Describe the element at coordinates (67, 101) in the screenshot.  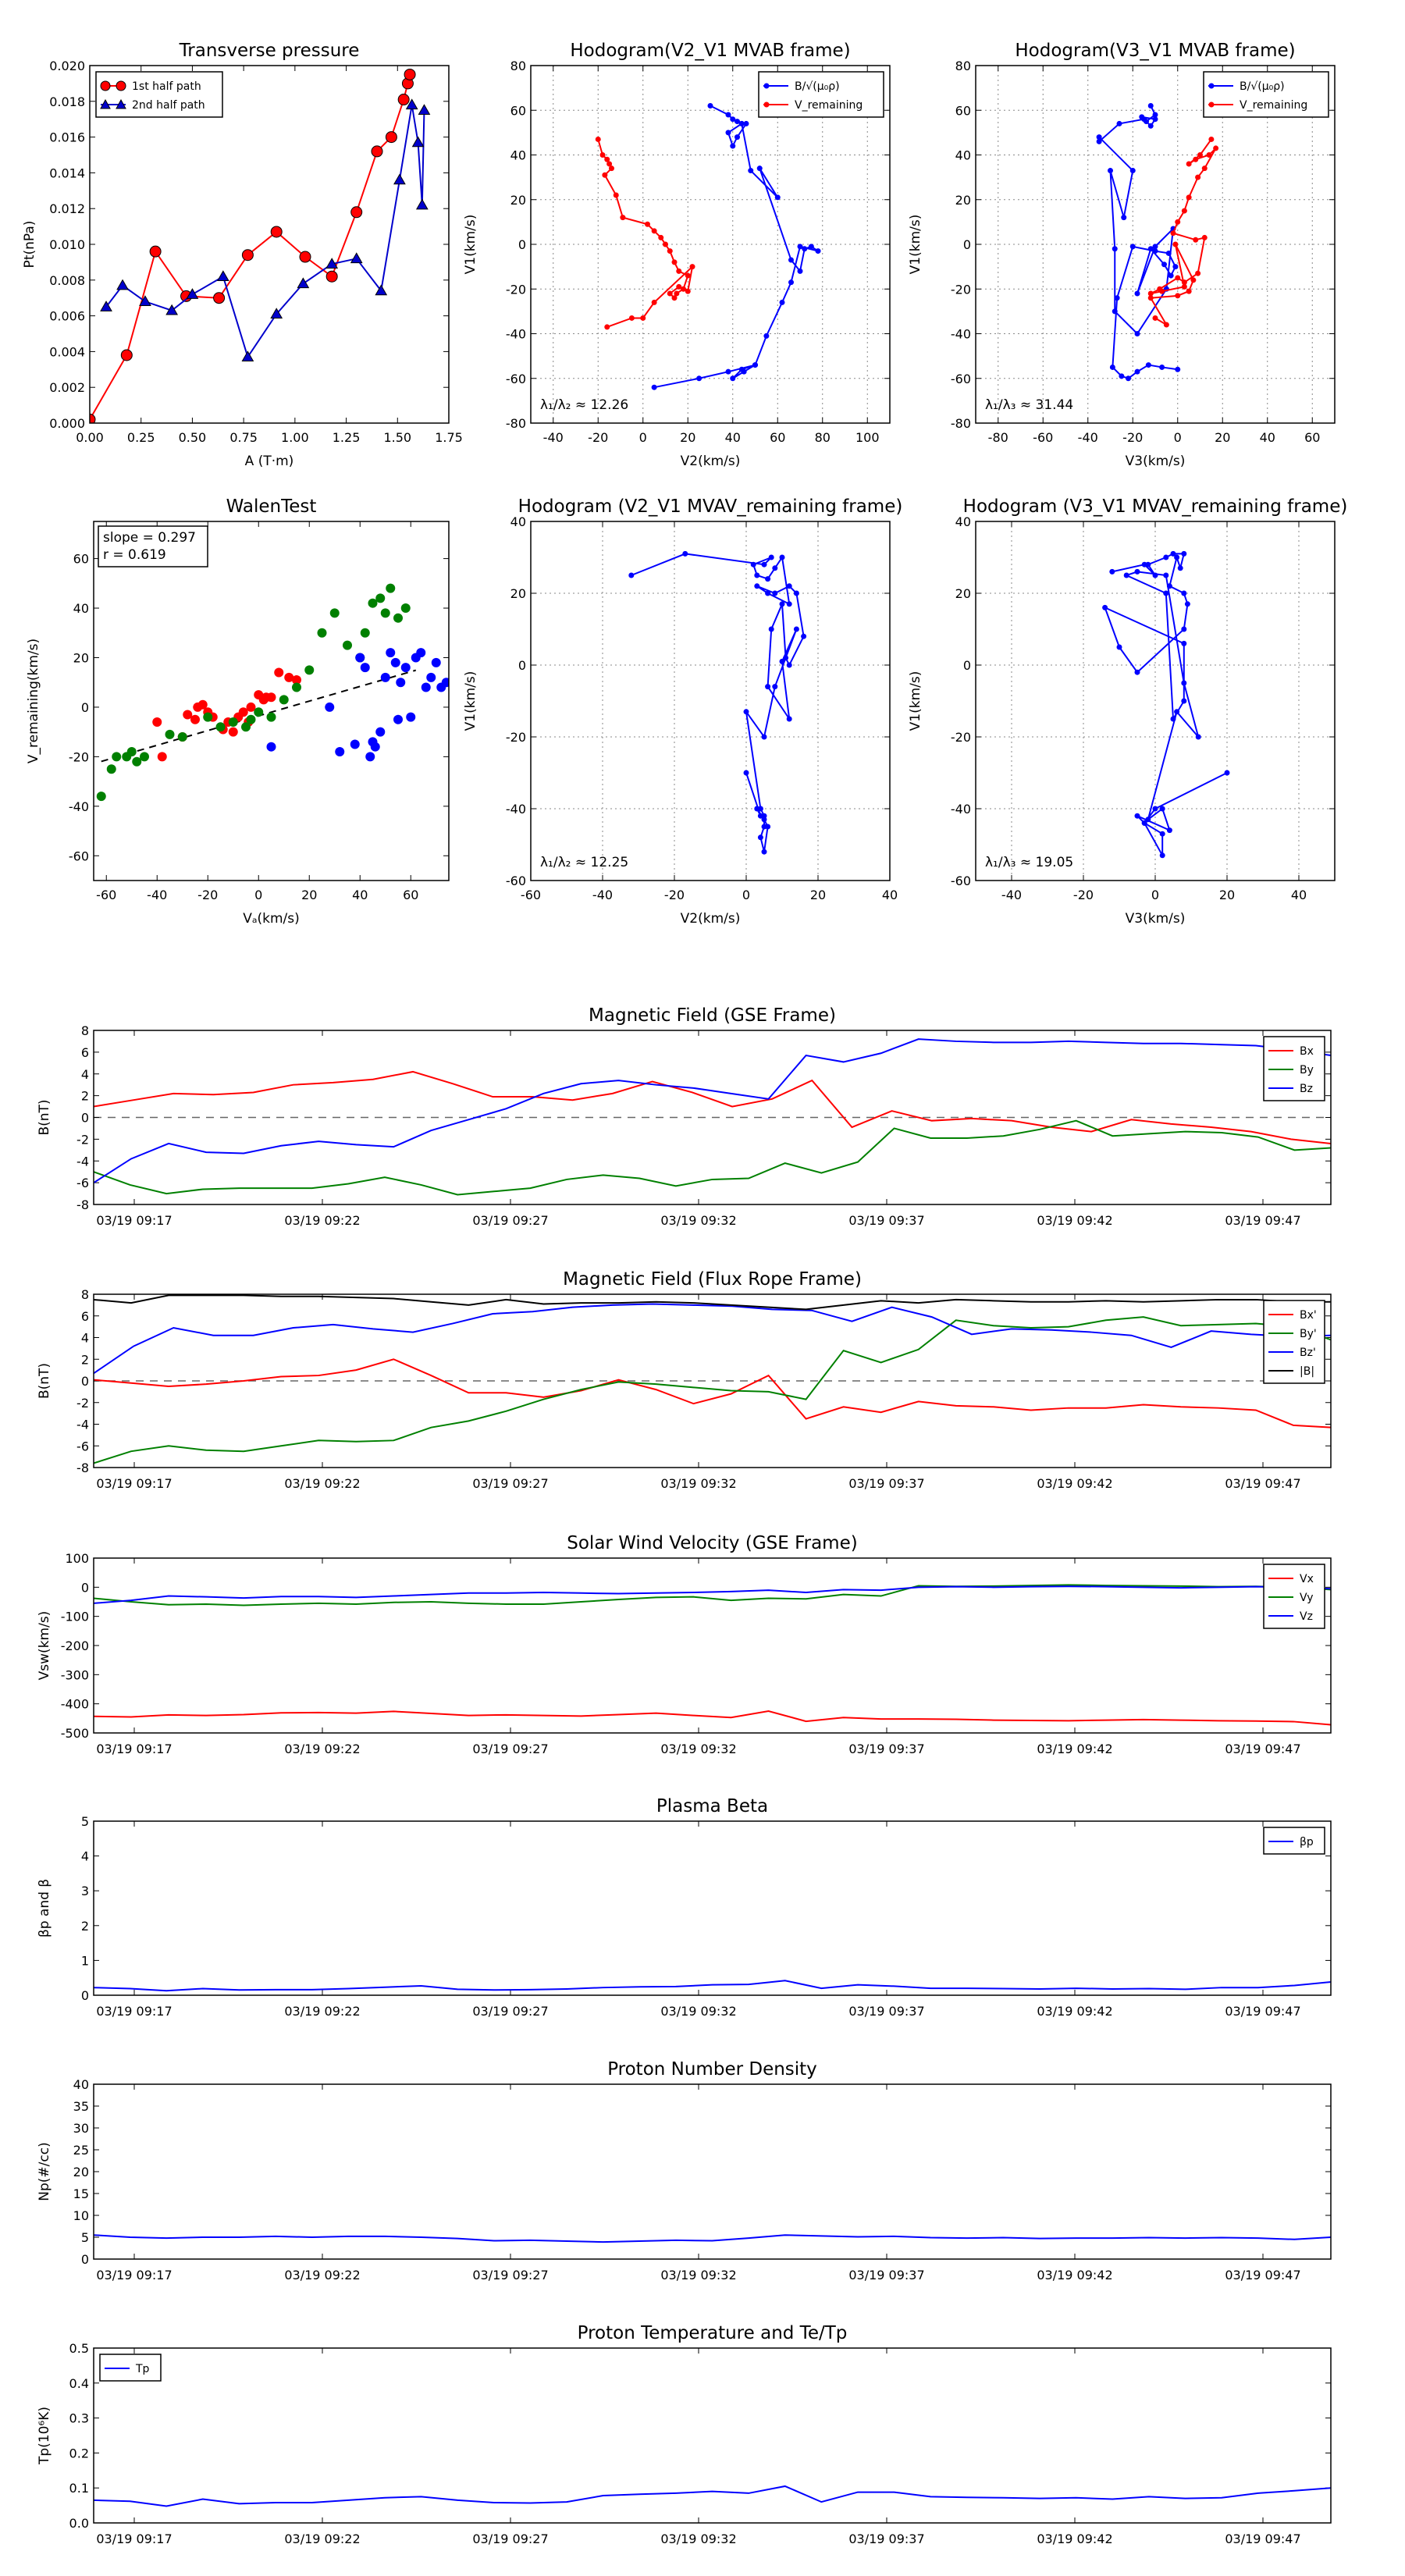
I see `y-tick-label: 0.018` at that location.